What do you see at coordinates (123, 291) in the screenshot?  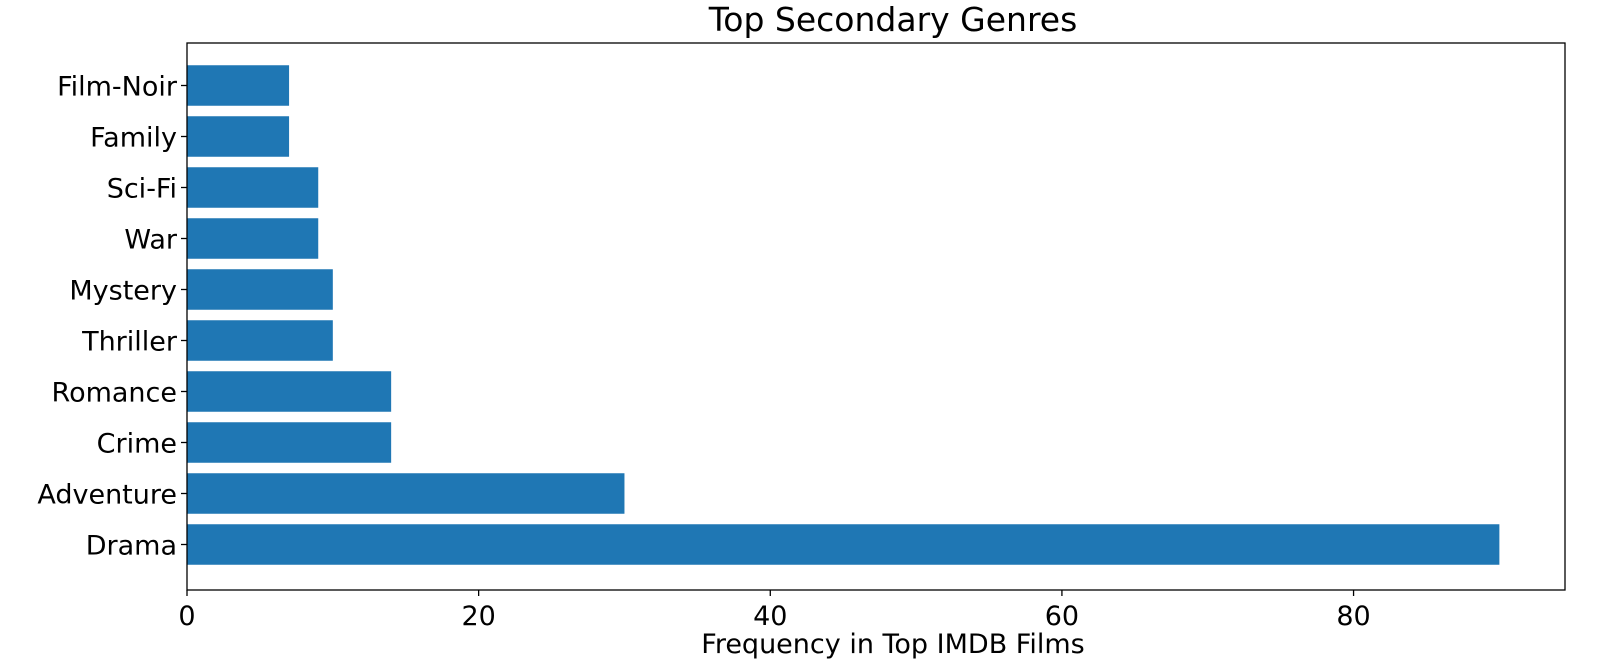 I see `y-tick-label-mystery: Mystery` at bounding box center [123, 291].